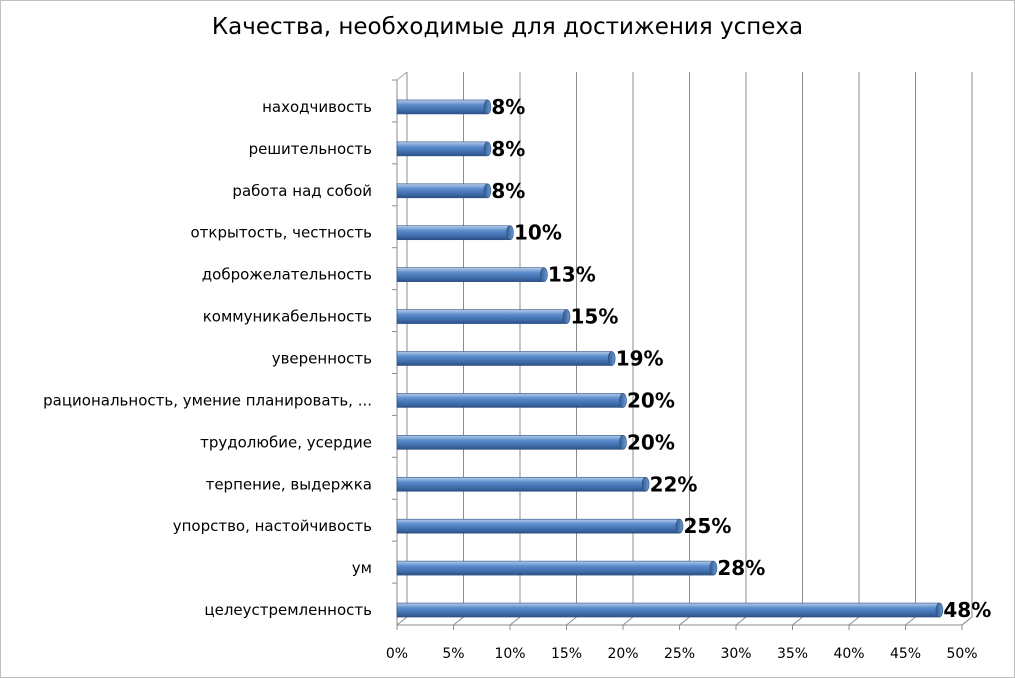 The width and height of the screenshot is (1015, 678). Describe the element at coordinates (622, 654) in the screenshot. I see `x-tick-label: 20%` at that location.